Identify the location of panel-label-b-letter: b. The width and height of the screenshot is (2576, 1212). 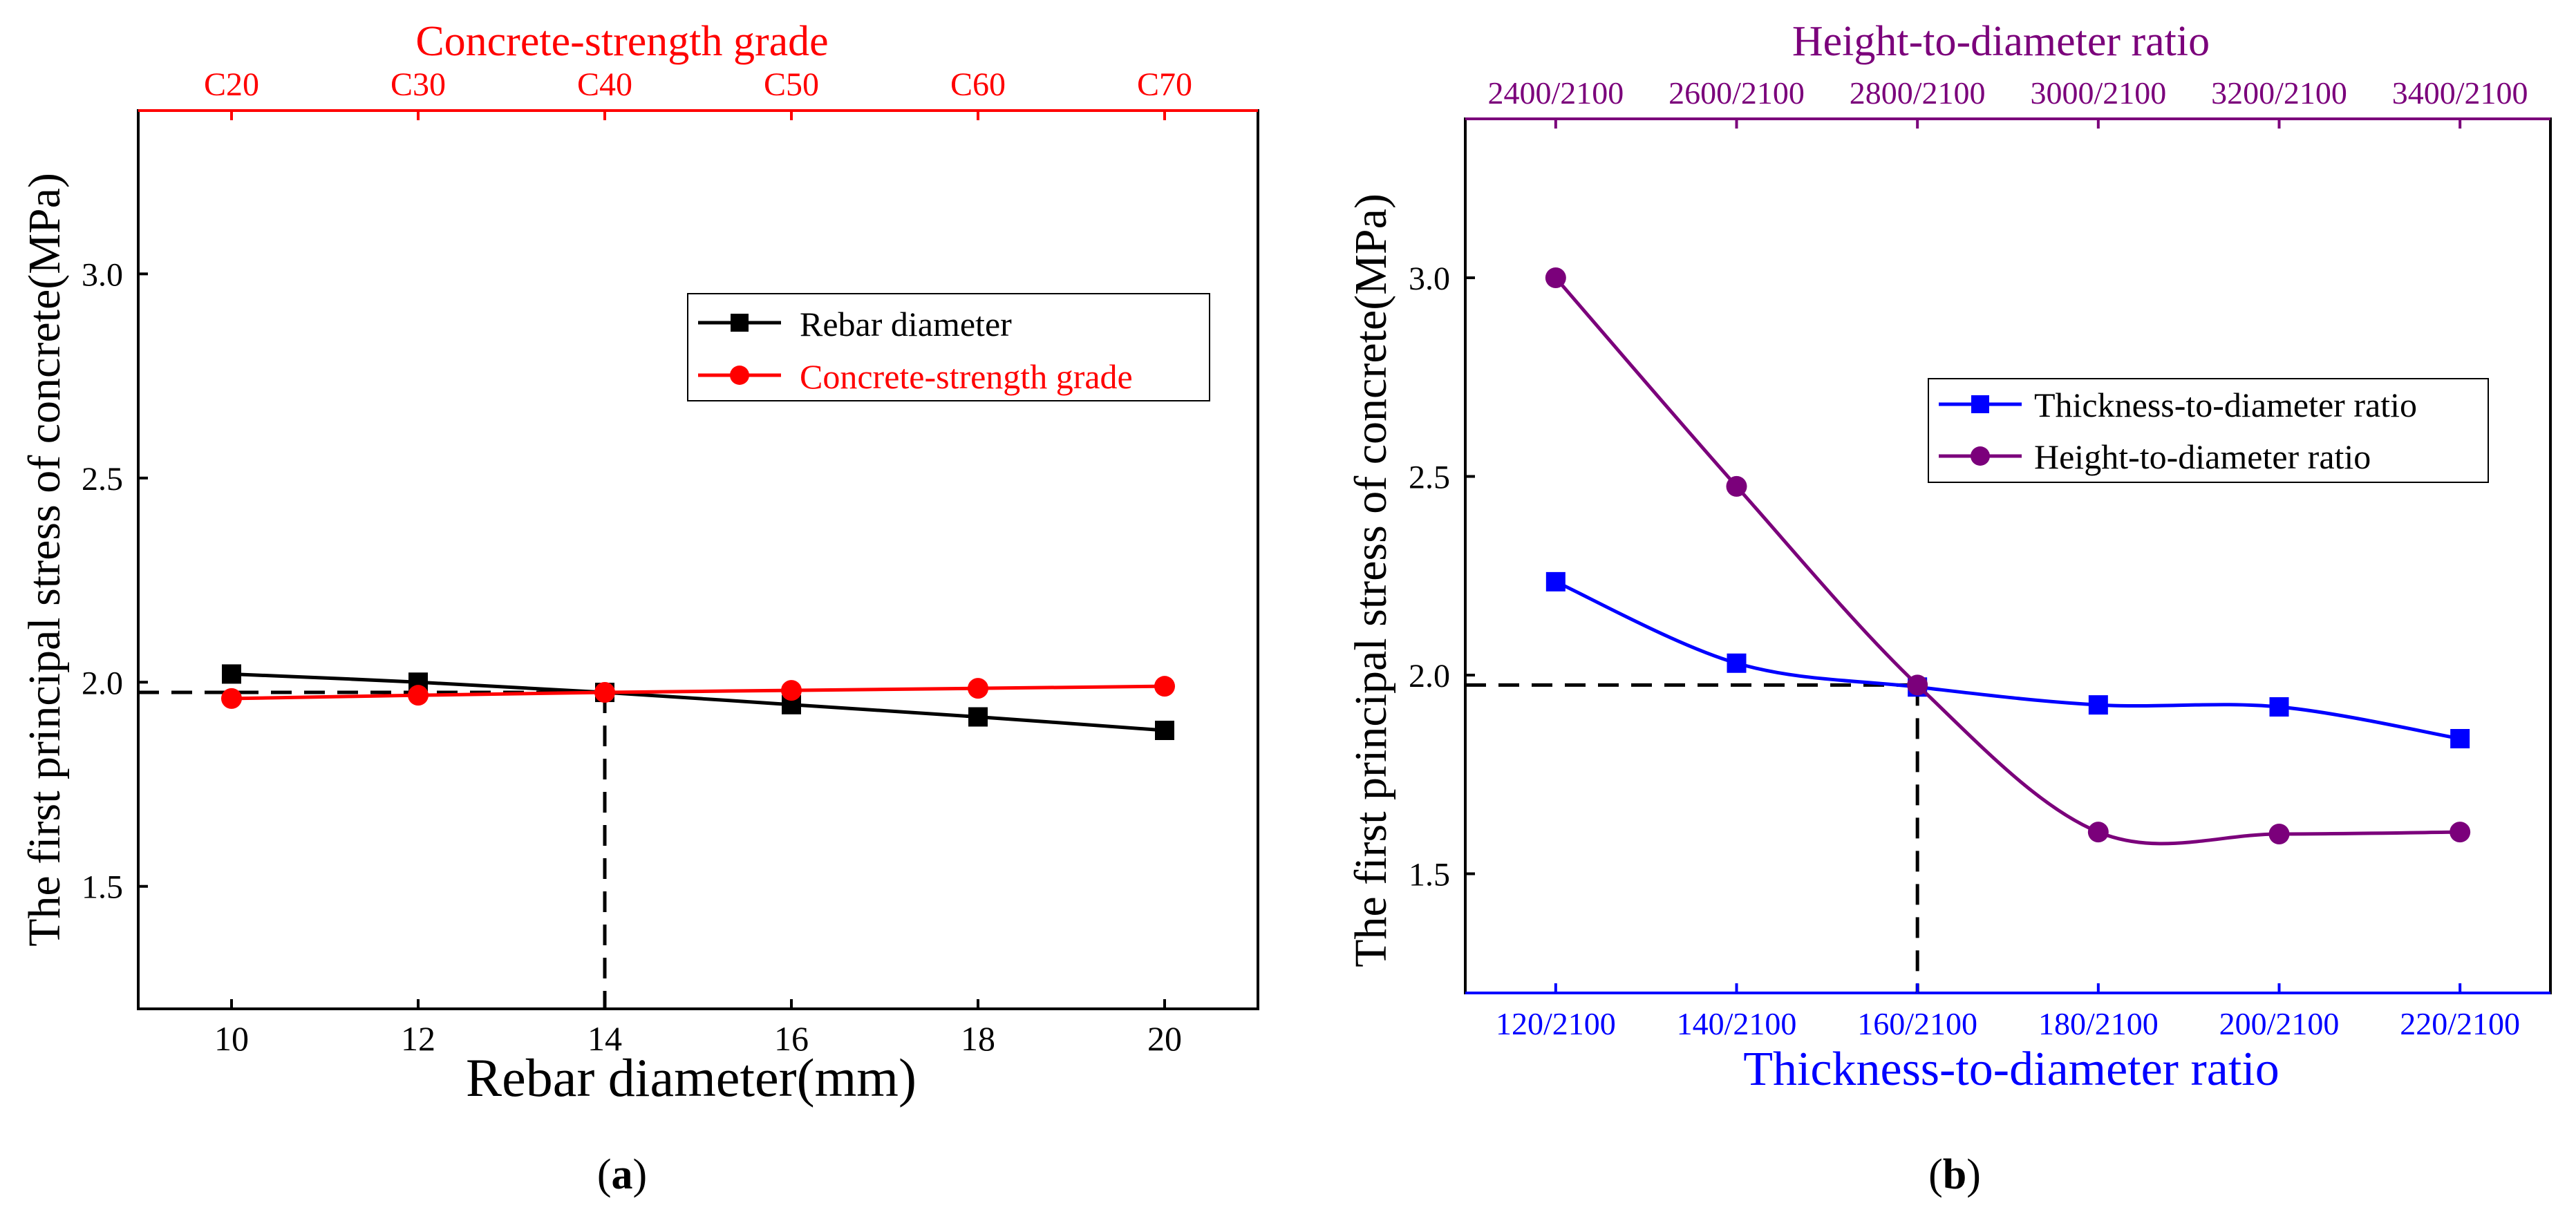
(1954, 1174).